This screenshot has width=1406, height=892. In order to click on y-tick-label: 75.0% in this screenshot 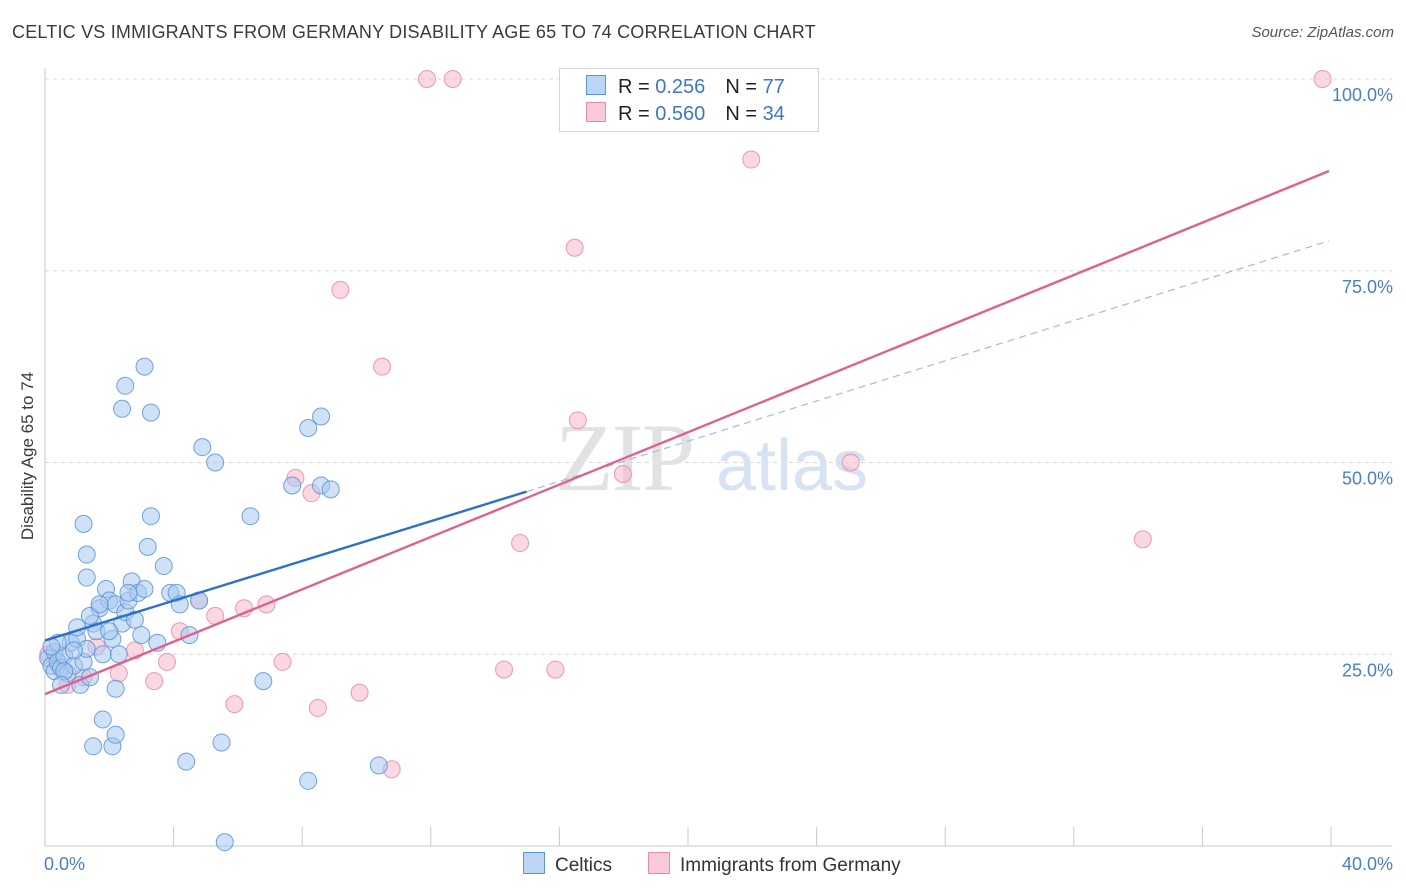, I will do `click(1367, 287)`.